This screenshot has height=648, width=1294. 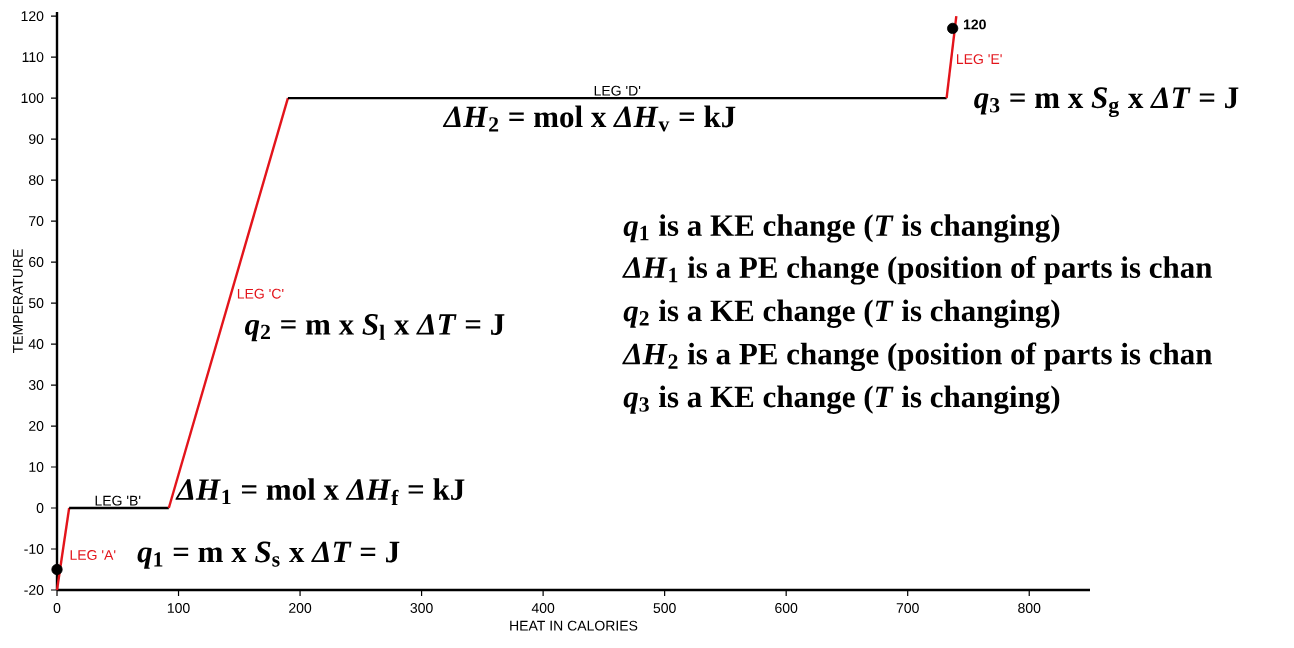 What do you see at coordinates (268, 555) in the screenshot?
I see `annotation: q$_{1}$ = m x S$_{s}$ x ΔT = J` at bounding box center [268, 555].